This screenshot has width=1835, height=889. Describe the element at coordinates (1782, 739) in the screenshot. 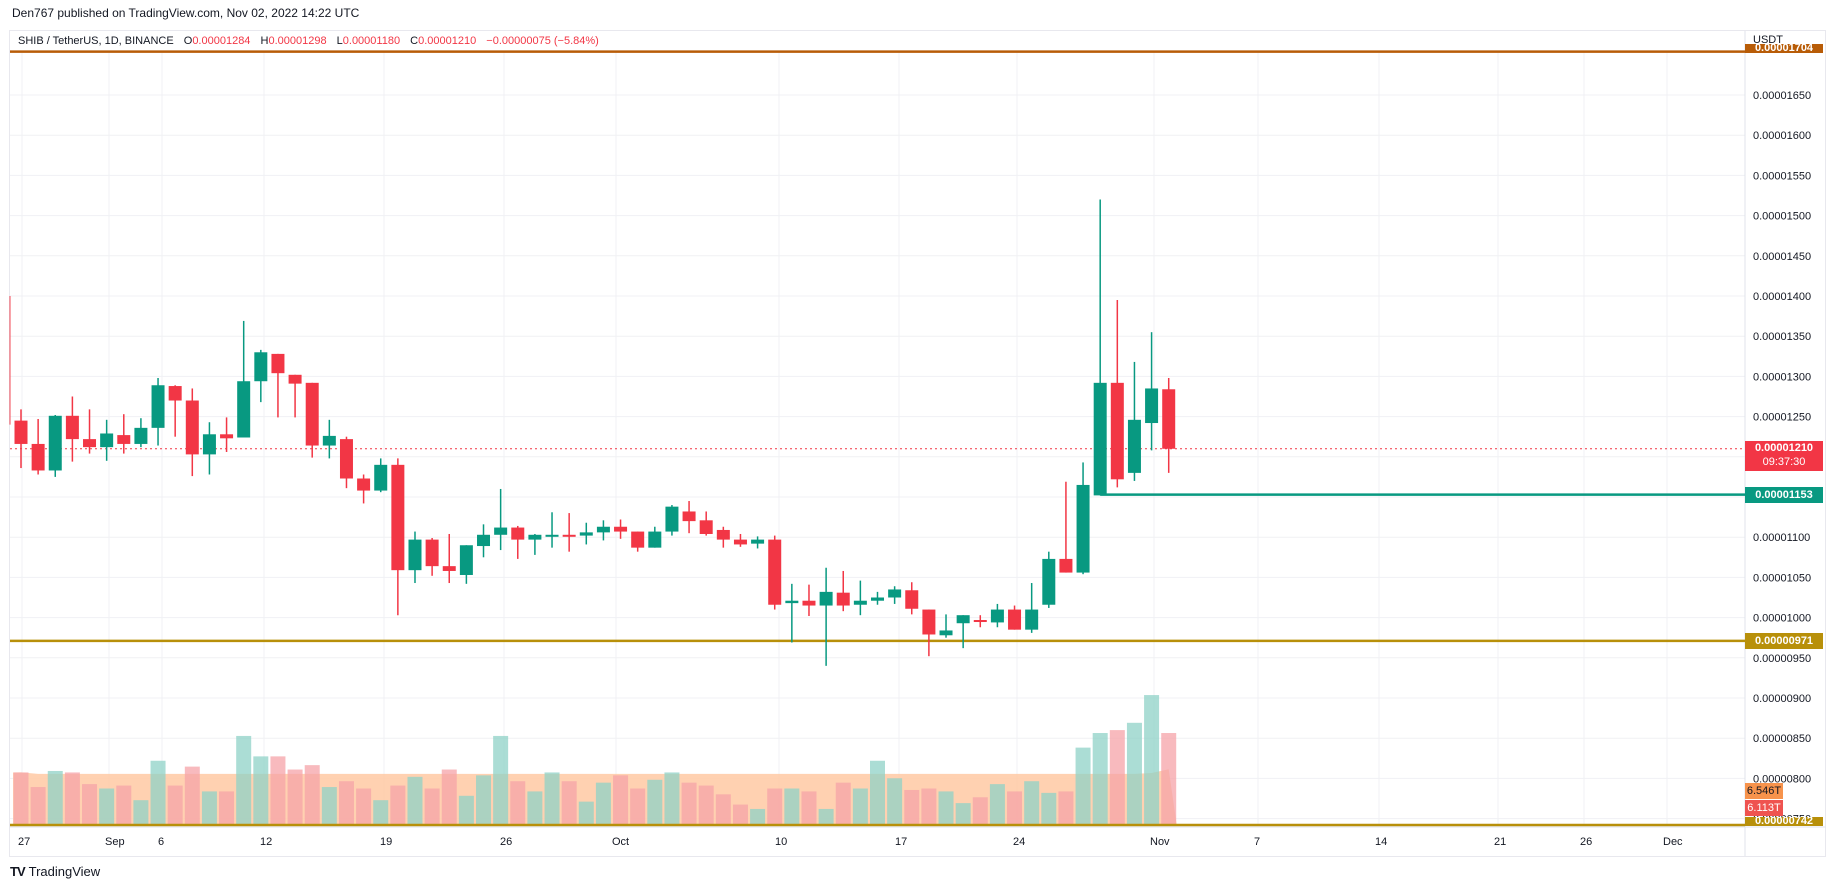

I see `price-tick: 0.00000850` at that location.